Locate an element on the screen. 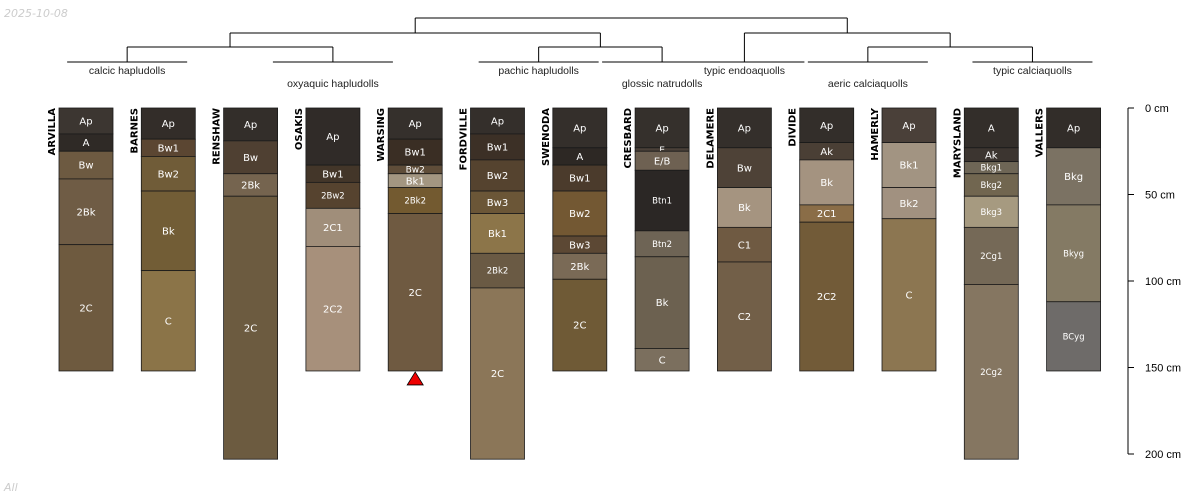 The width and height of the screenshot is (1200, 500). profile-name: BARNES is located at coordinates (134, 130).